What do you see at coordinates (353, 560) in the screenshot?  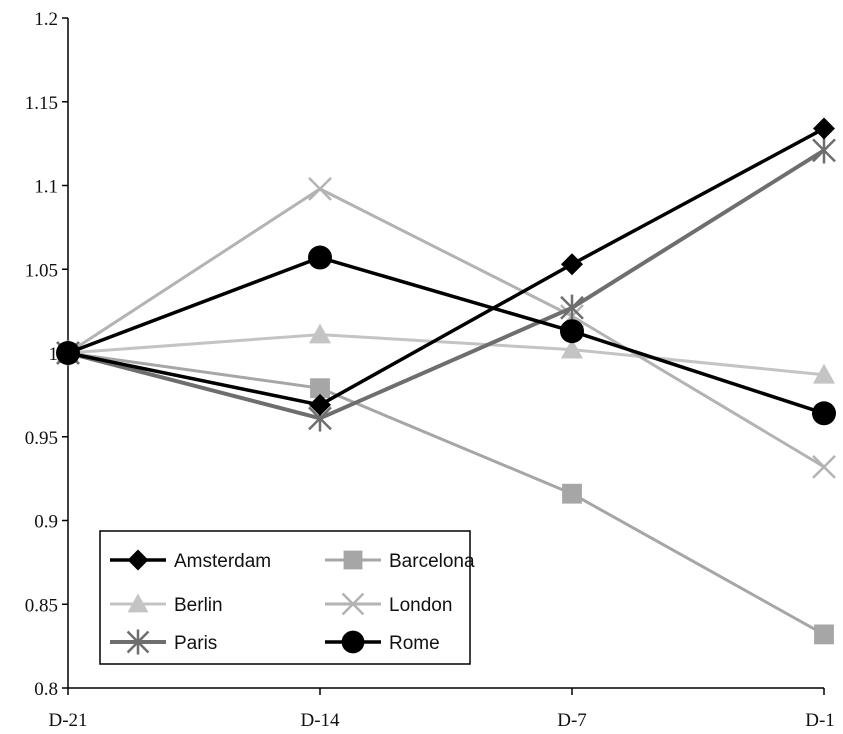 I see `legend-marker-barcelona` at bounding box center [353, 560].